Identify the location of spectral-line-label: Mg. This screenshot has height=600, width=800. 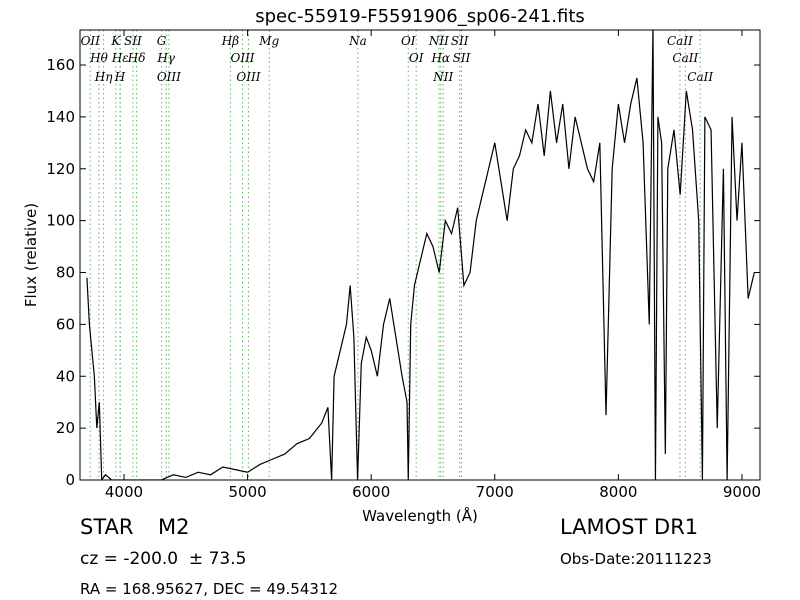
(268, 41).